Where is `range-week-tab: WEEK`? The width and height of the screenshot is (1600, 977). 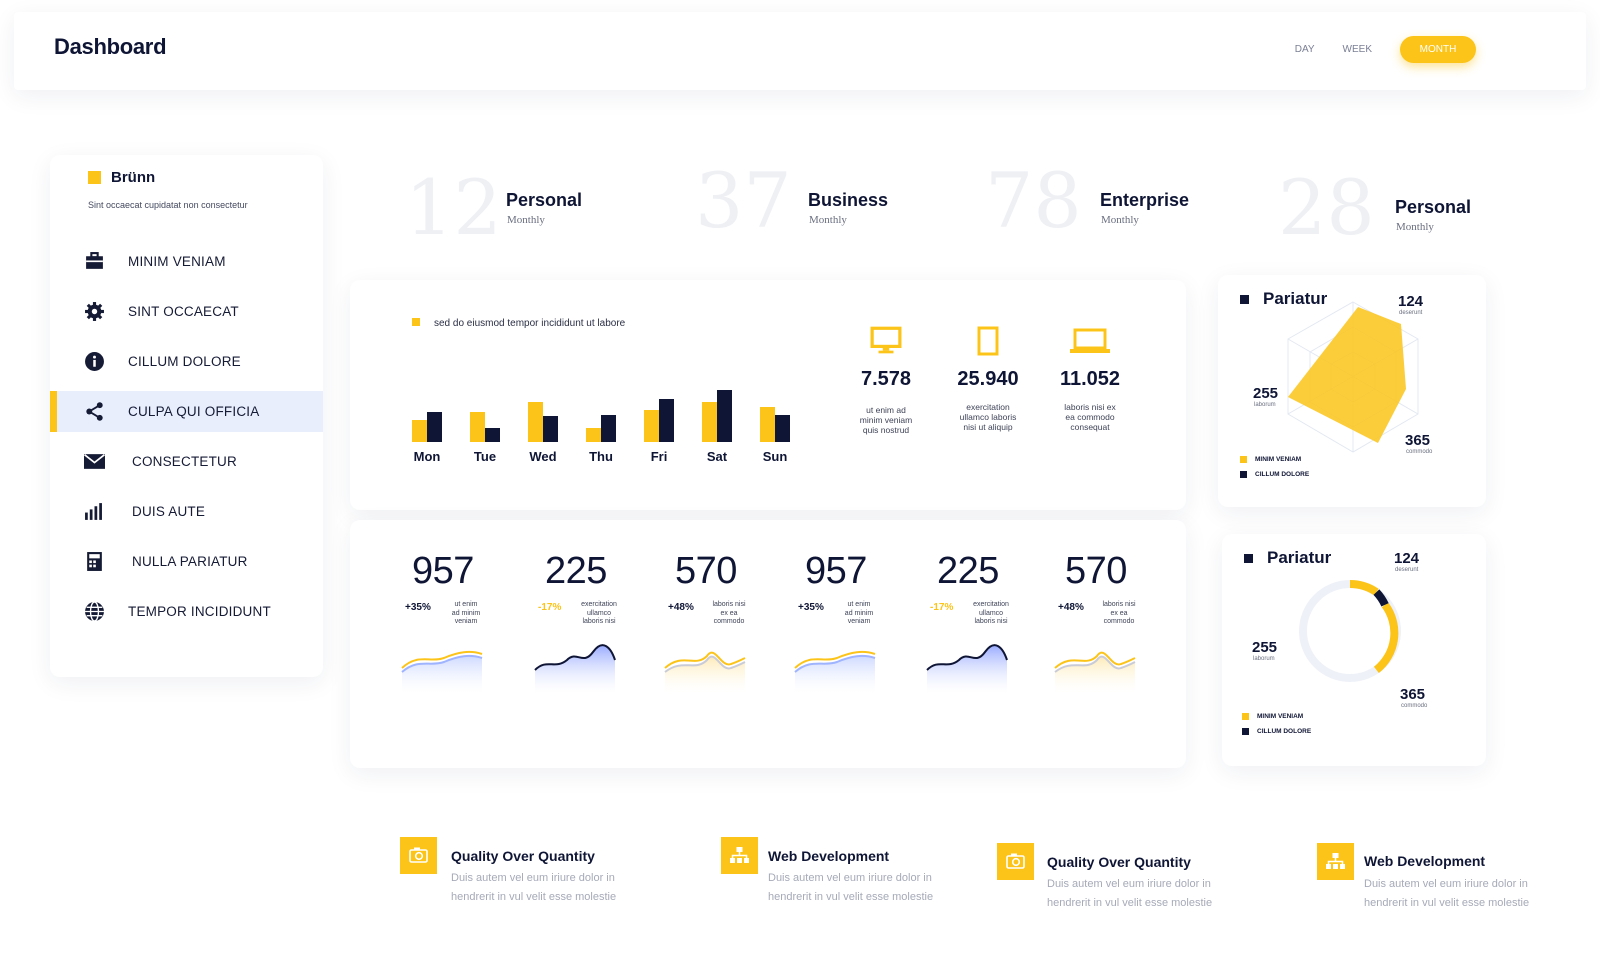
range-week-tab: WEEK is located at coordinates (1357, 49).